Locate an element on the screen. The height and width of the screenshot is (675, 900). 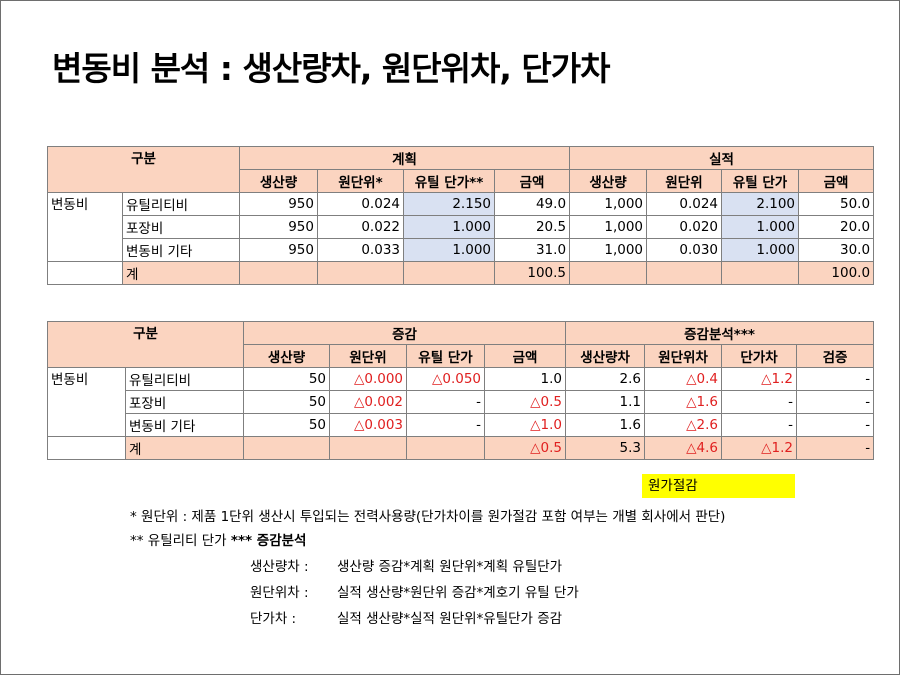
cell: △0.4 is located at coordinates (683, 379).